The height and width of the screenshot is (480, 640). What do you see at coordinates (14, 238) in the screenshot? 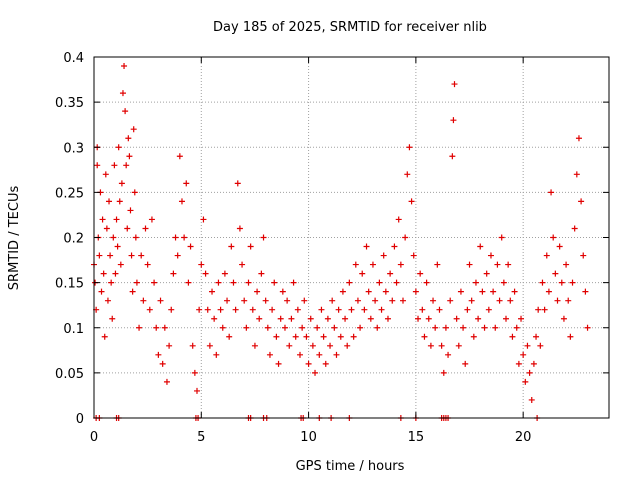
I see `y-axis-label: SRMTID / TECUs` at bounding box center [14, 238].